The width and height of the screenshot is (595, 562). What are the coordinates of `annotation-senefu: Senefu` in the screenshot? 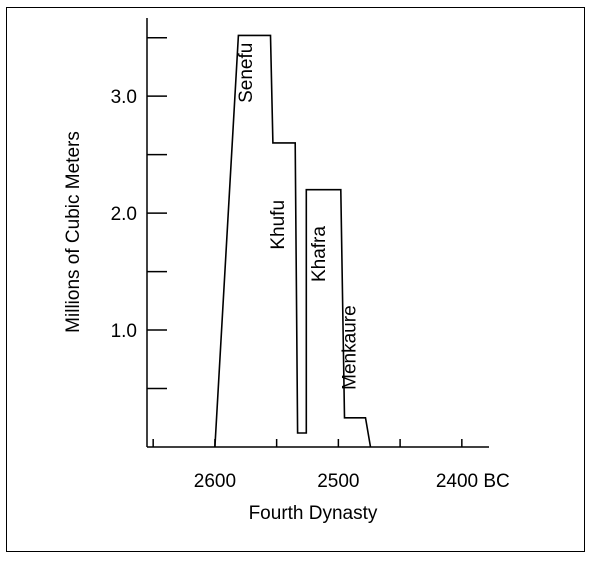 It's located at (246, 73).